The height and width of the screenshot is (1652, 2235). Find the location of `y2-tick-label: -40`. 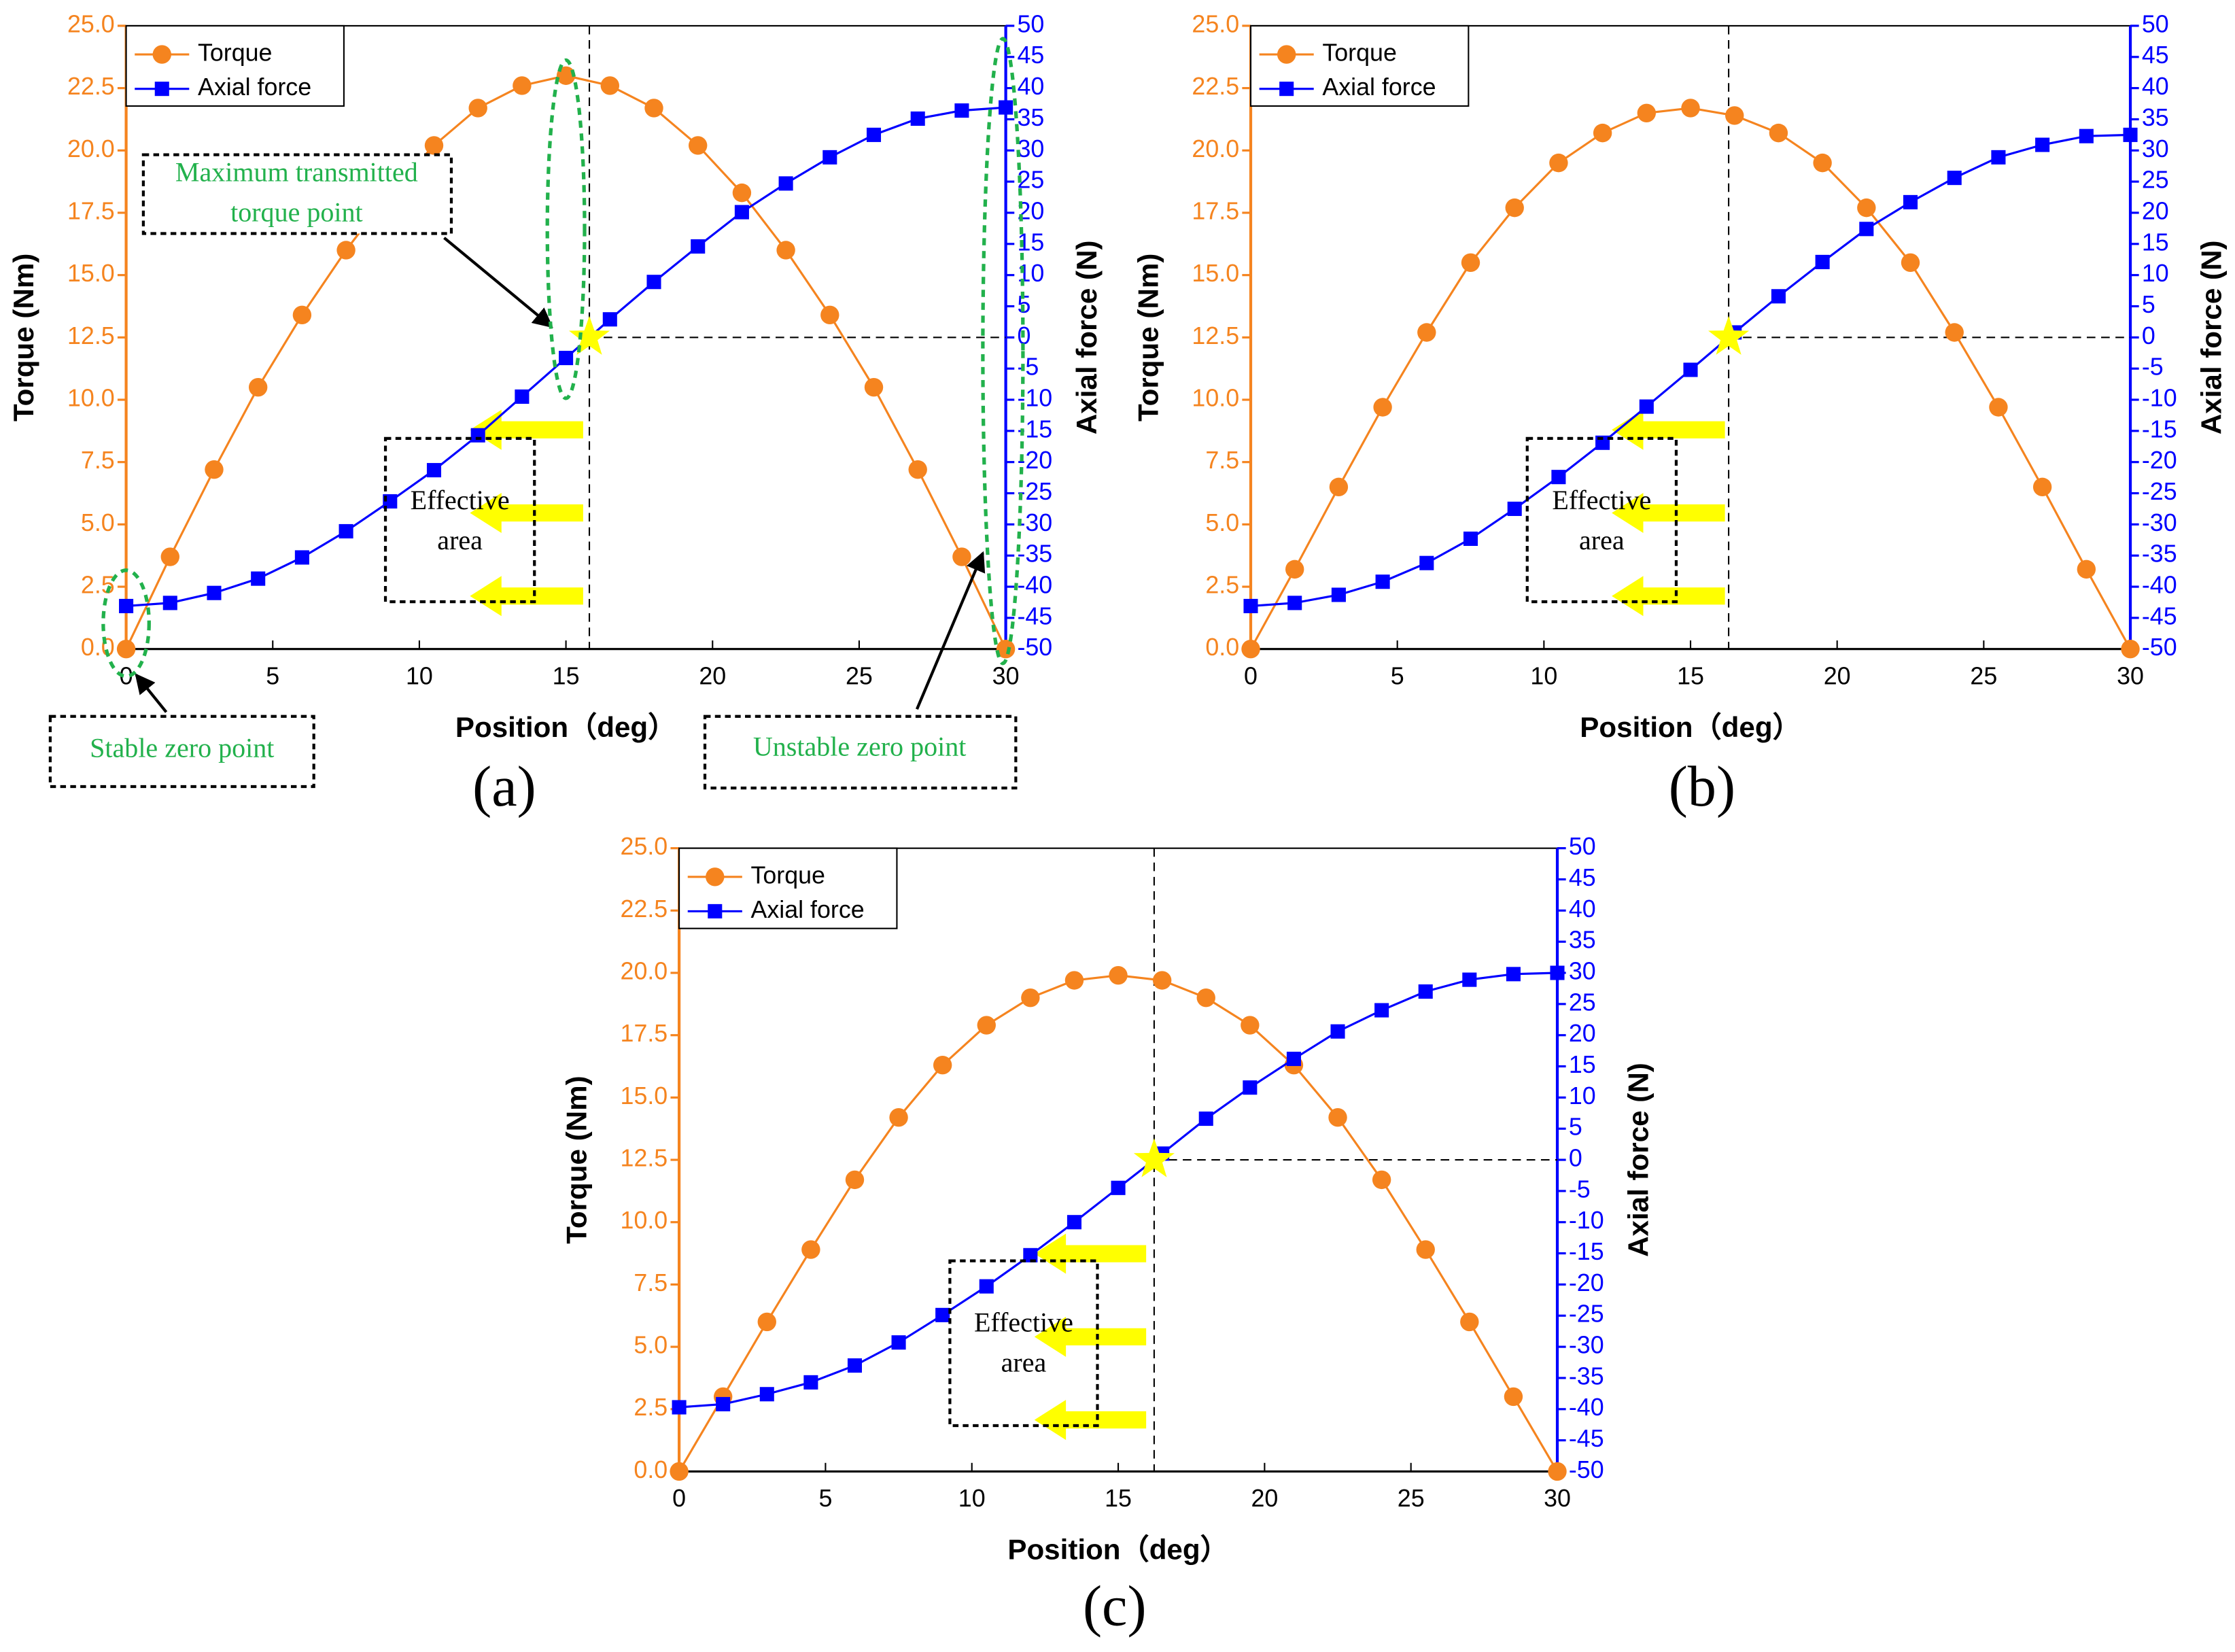

y2-tick-label: -40 is located at coordinates (1586, 1407).